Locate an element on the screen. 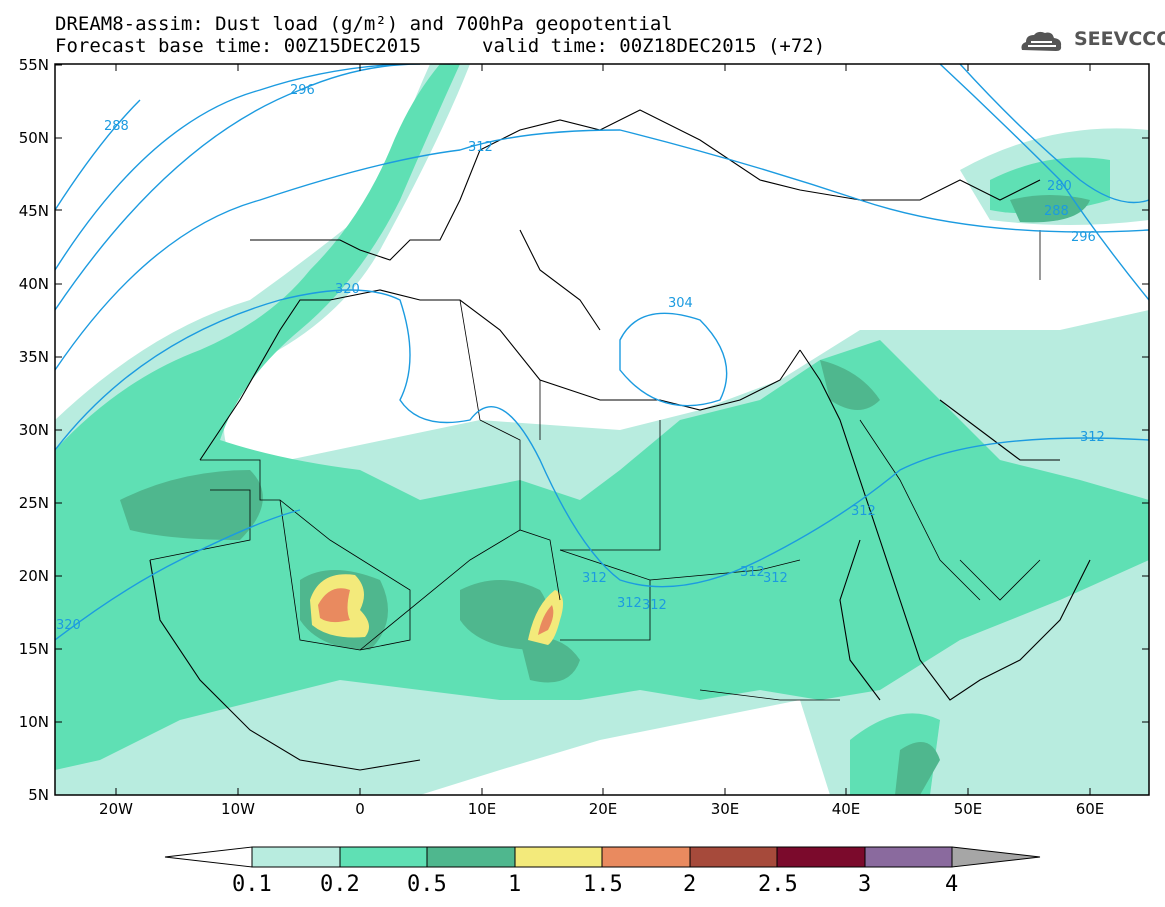  colorbar-label: 2 is located at coordinates (690, 884).